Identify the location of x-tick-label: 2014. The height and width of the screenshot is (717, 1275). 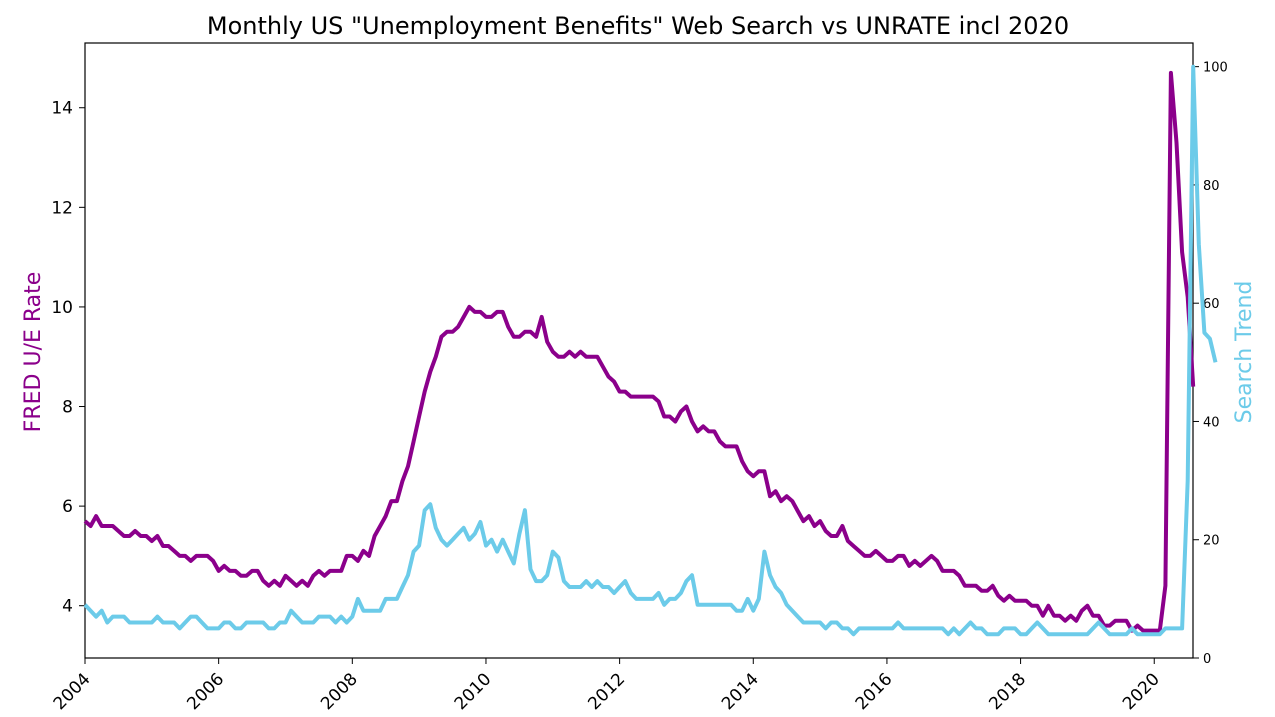
(740, 691).